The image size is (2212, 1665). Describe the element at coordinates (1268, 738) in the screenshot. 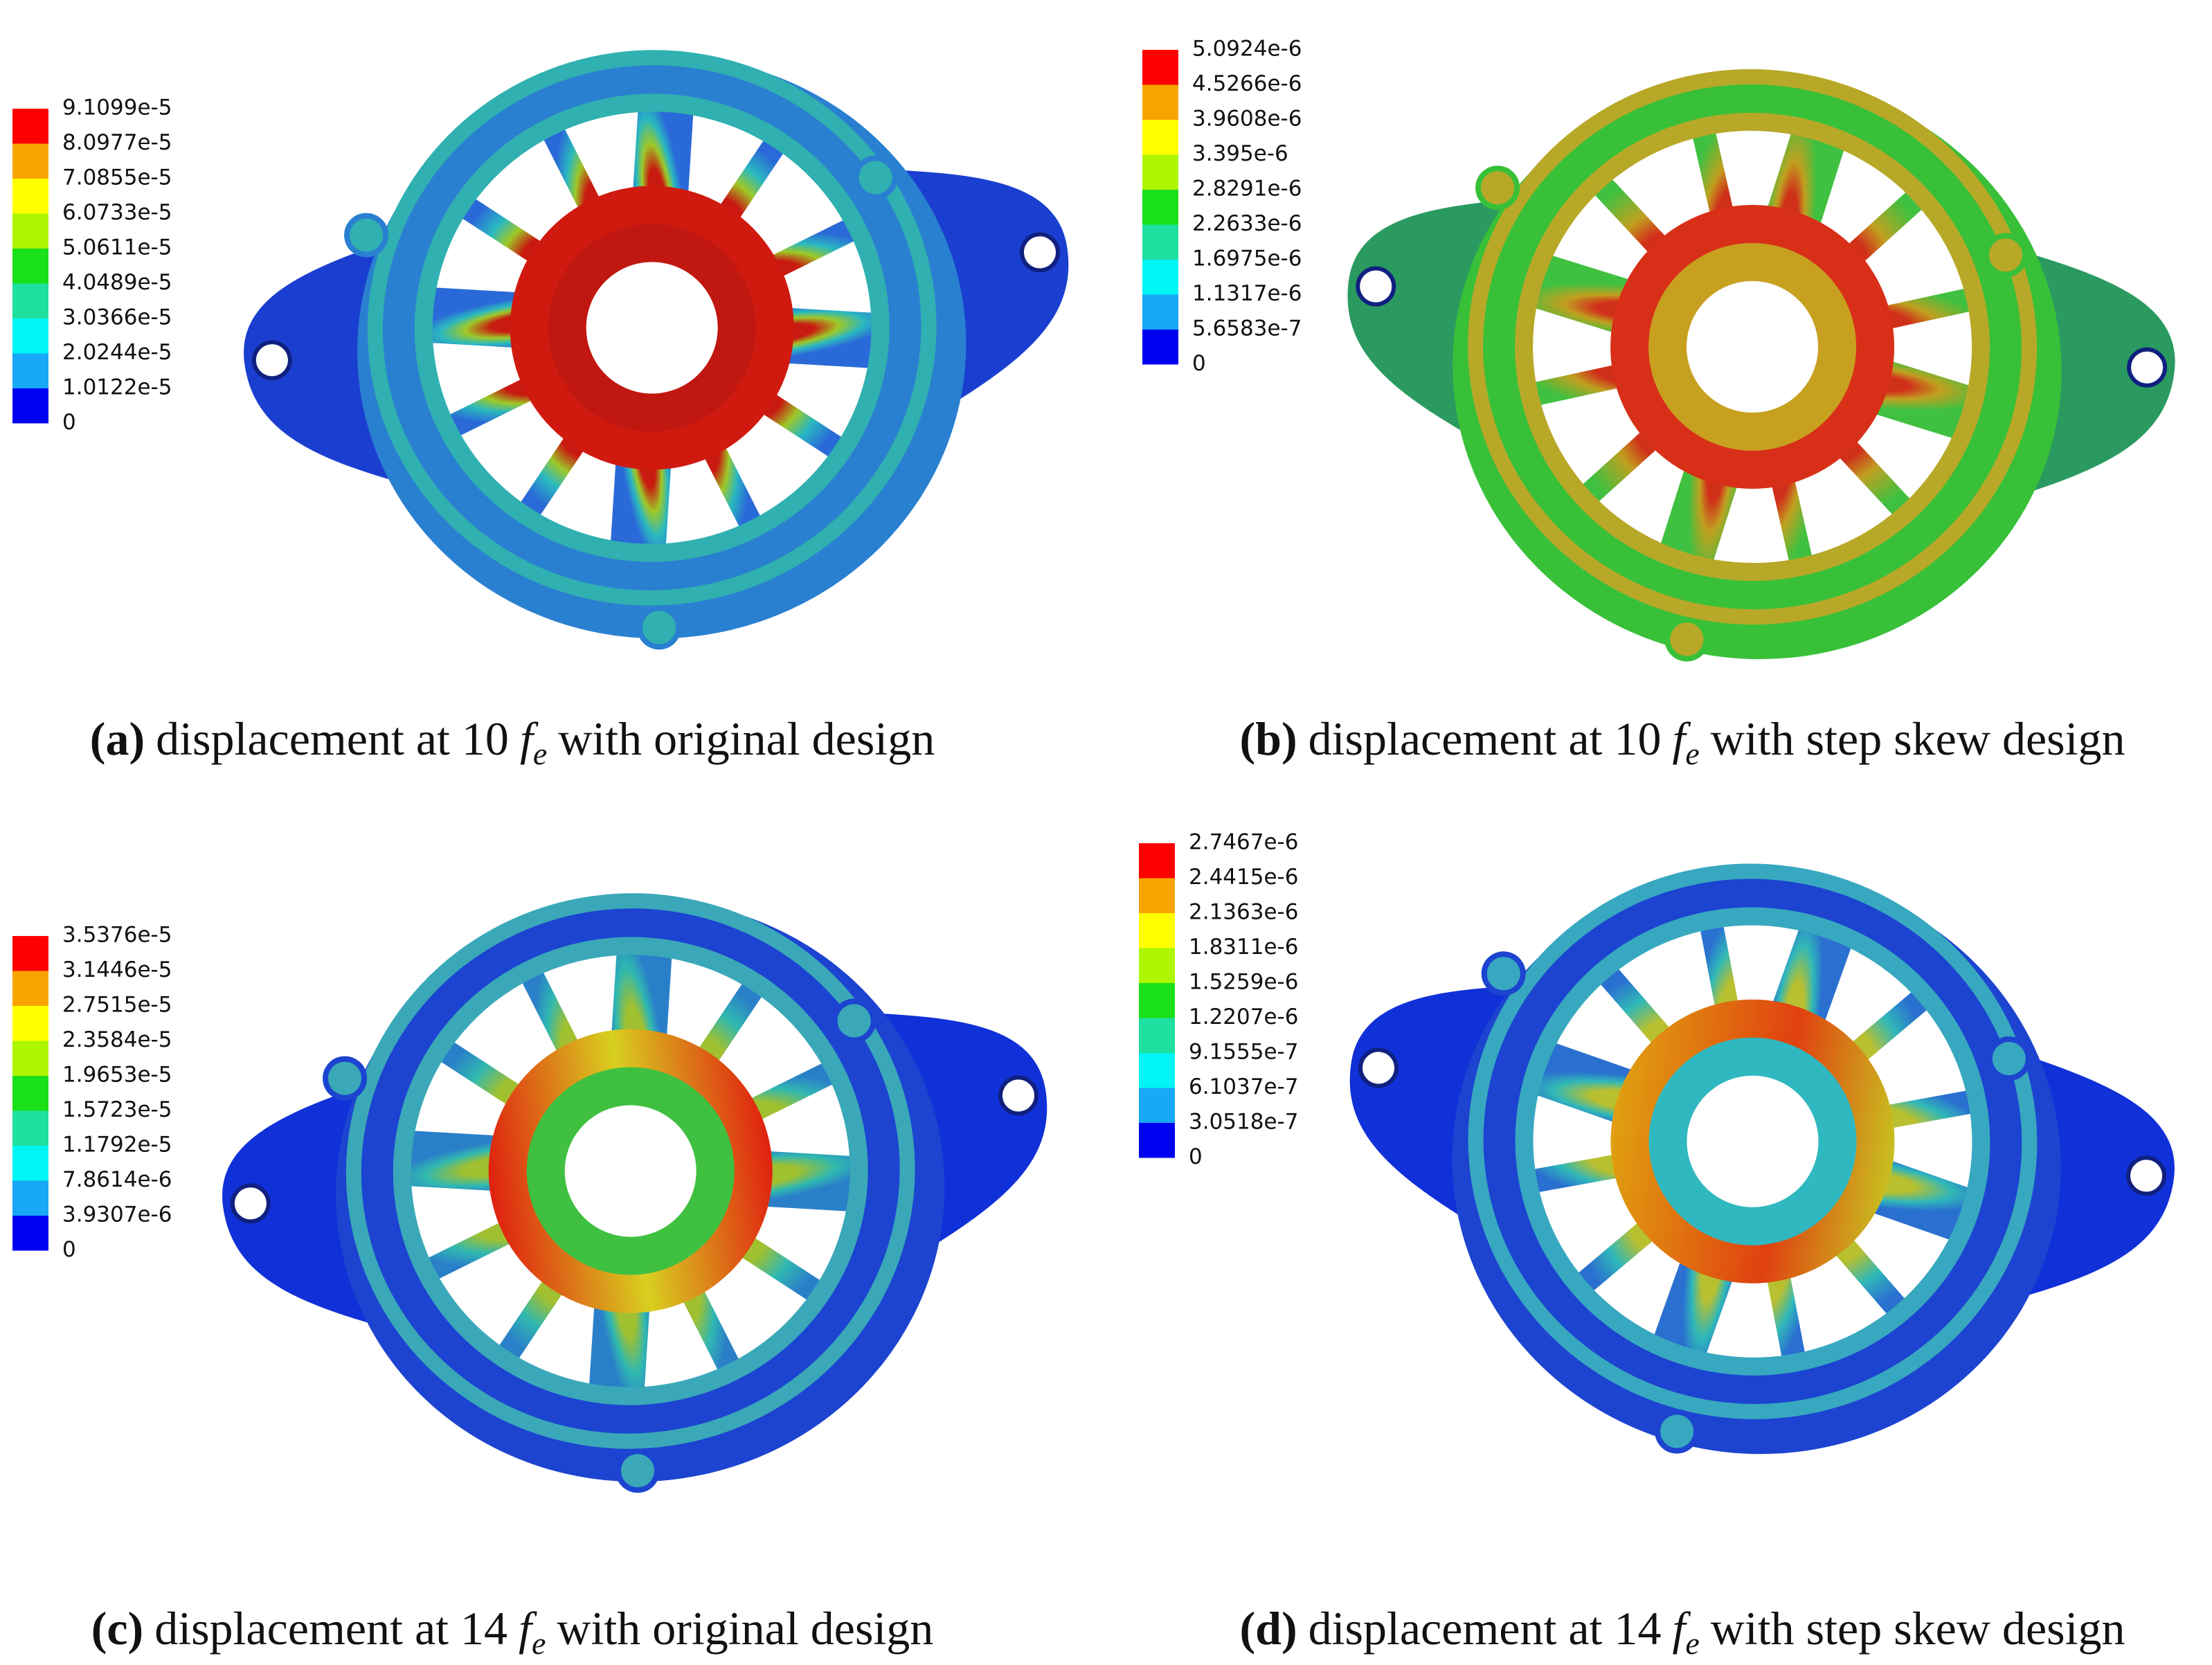

I see `caption-label: (b)` at that location.